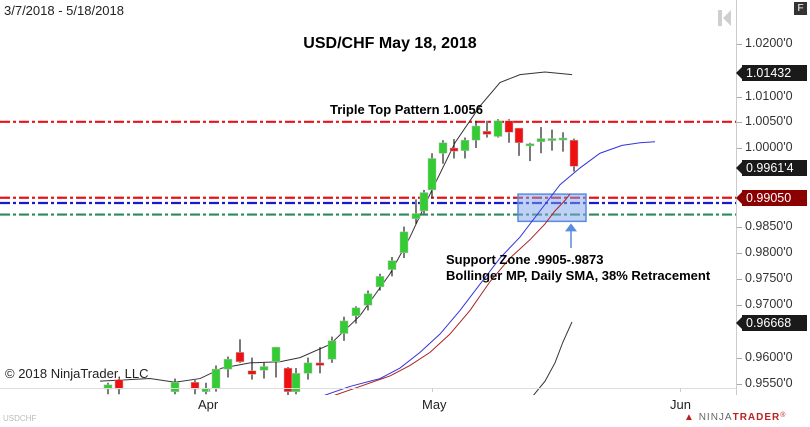 The width and height of the screenshot is (810, 427). What do you see at coordinates (525, 259) in the screenshot?
I see `support-zone-line1: Support Zone .9905-.9873` at bounding box center [525, 259].